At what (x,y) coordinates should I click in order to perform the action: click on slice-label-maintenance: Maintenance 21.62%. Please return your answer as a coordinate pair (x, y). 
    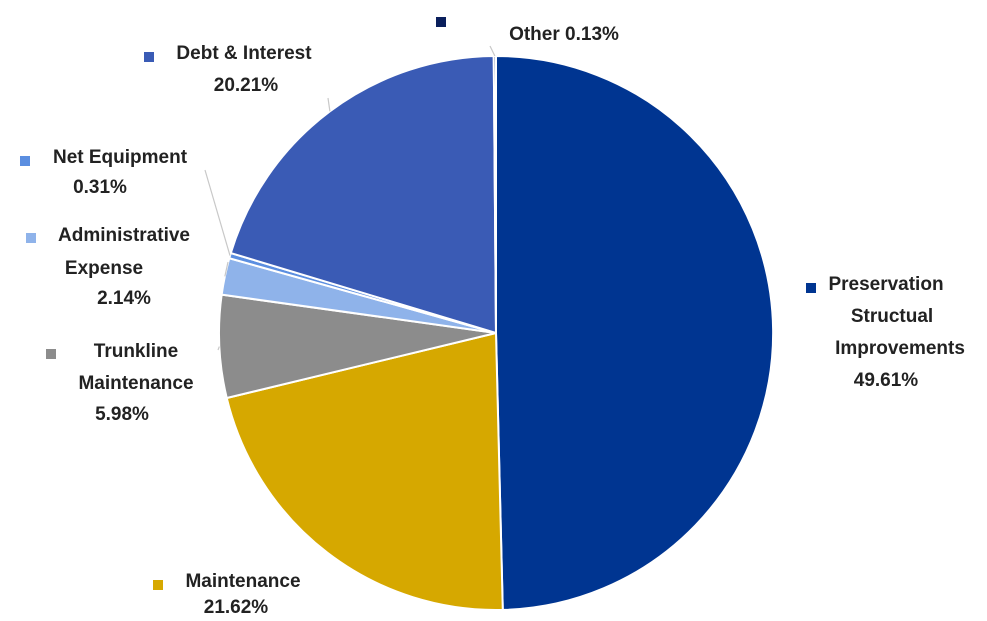
    Looking at the image, I should click on (227, 594).